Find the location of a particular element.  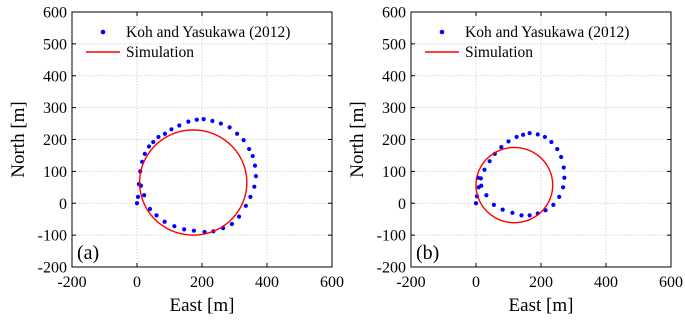

y-tick-label: 100 is located at coordinates (394, 172).